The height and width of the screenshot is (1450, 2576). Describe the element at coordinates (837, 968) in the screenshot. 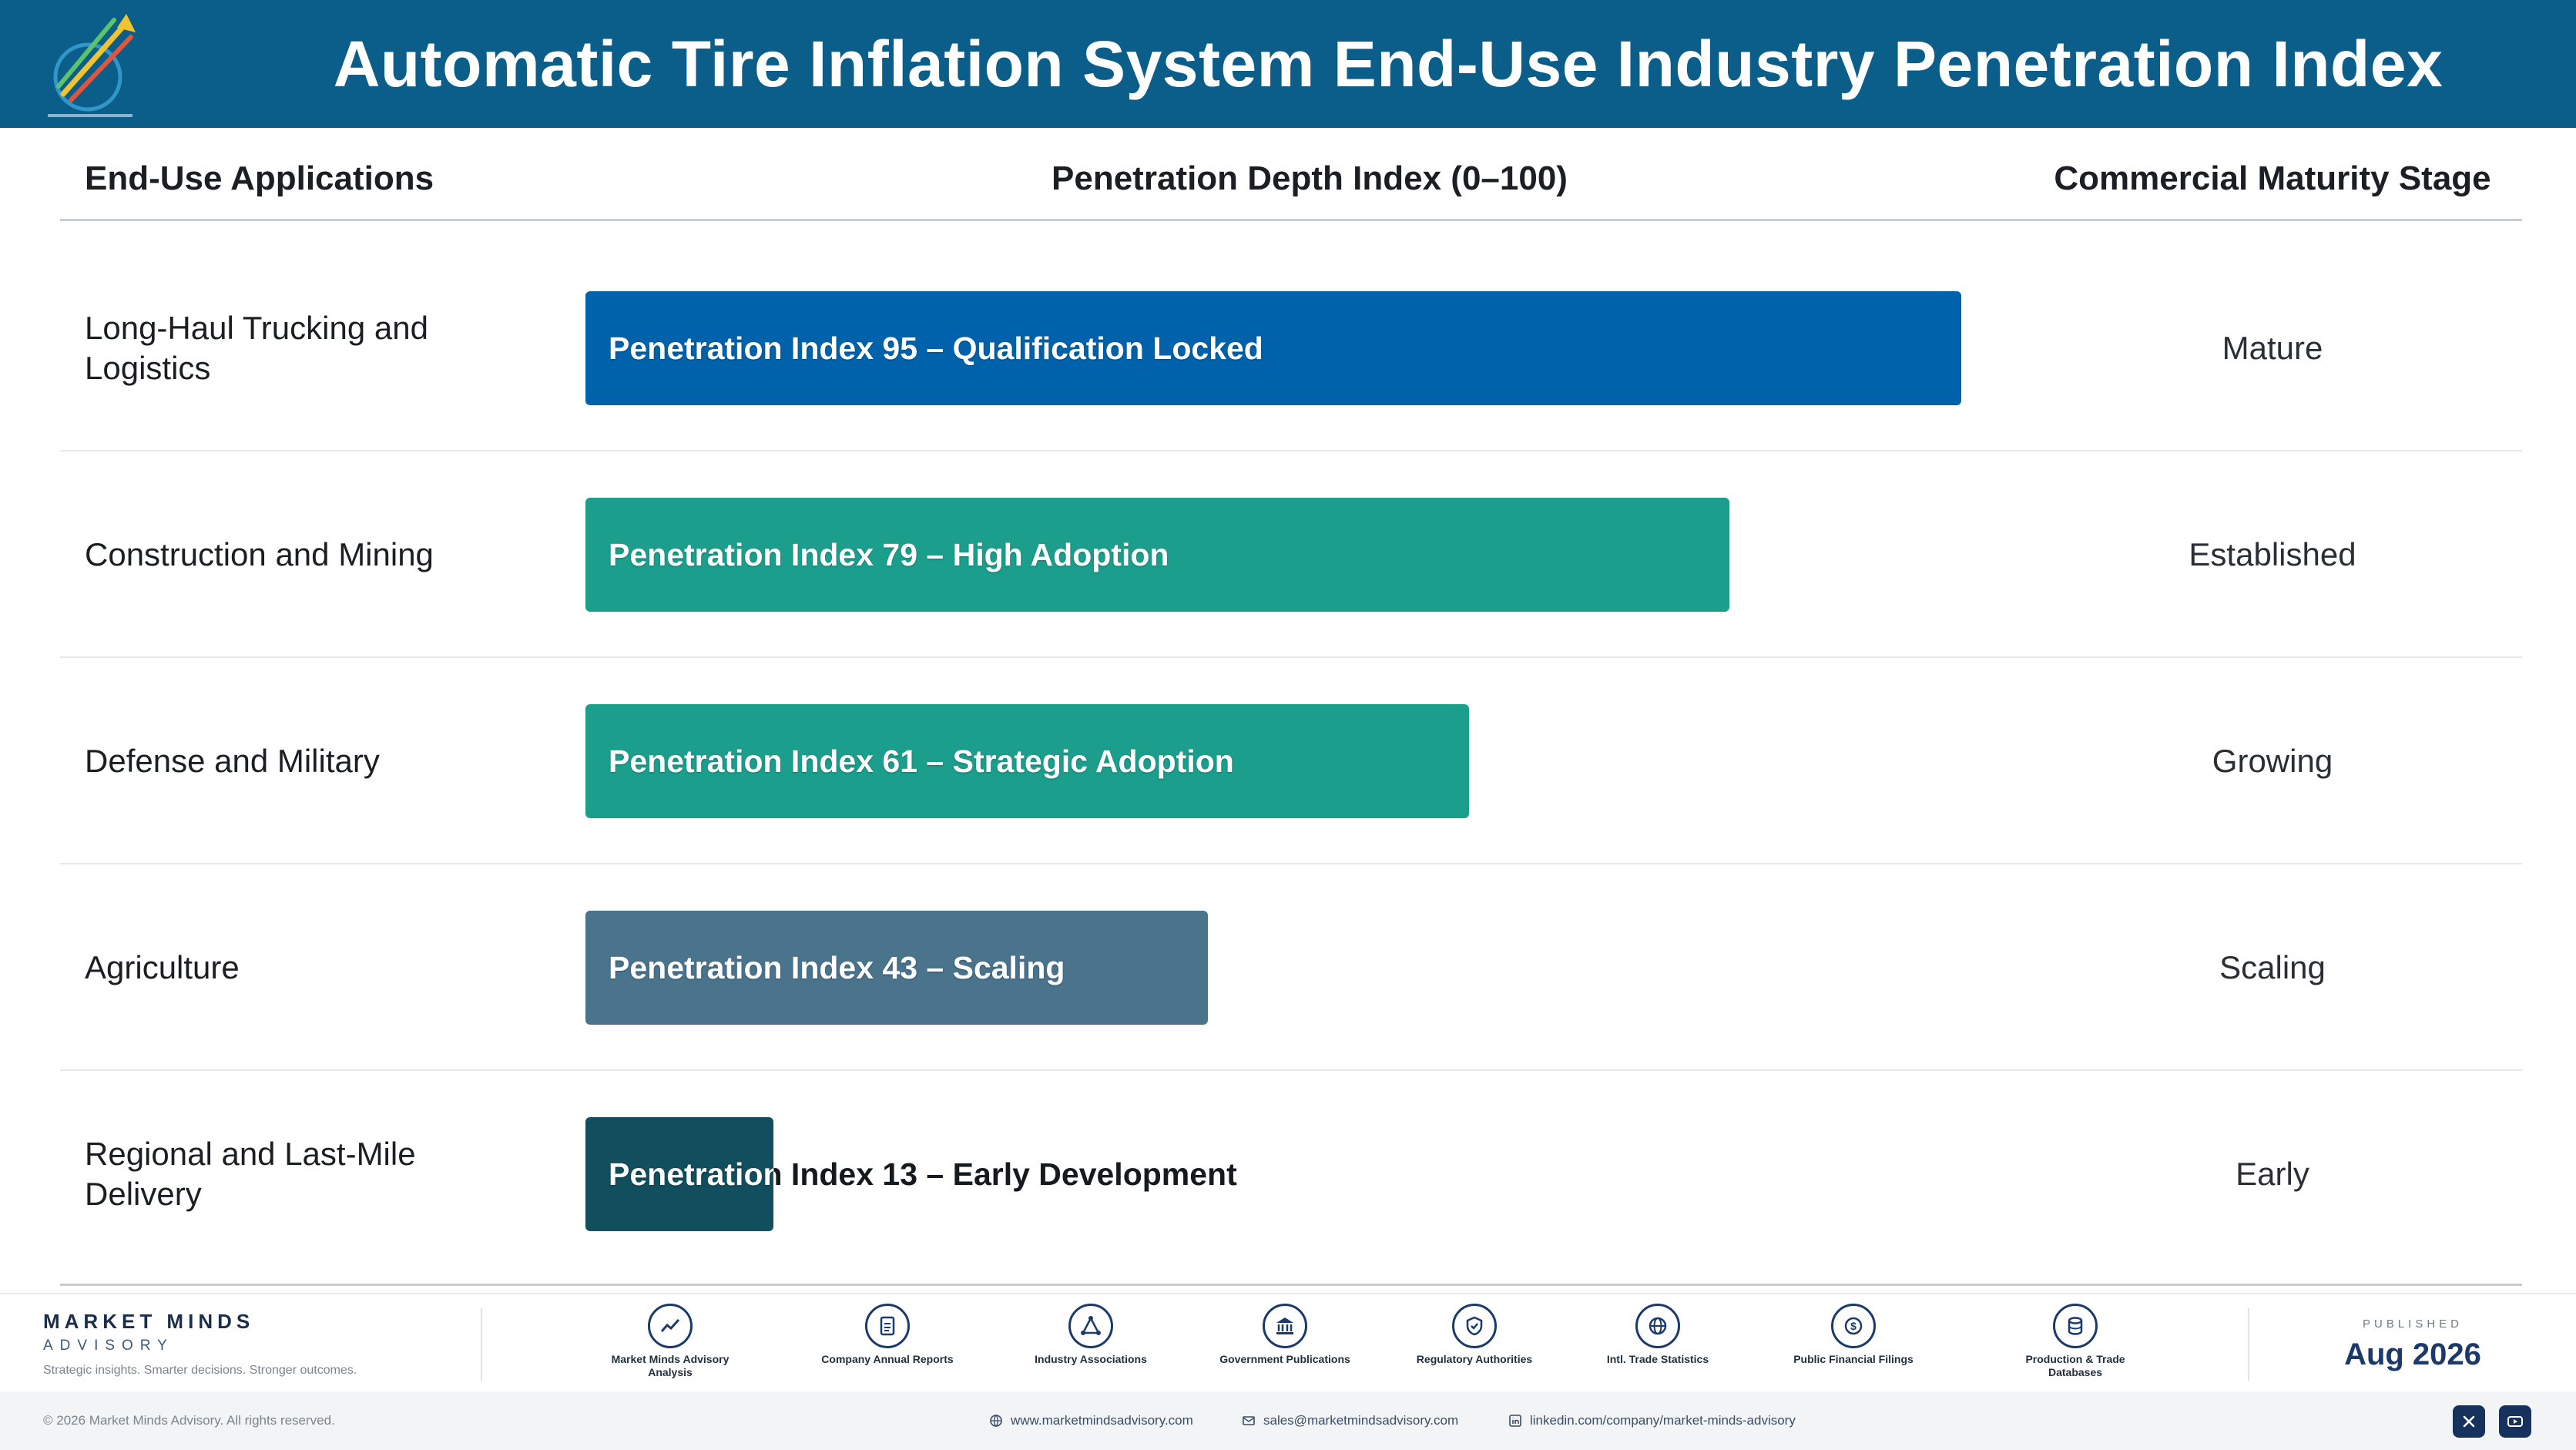

I see `bar-data-label: Penetration Index 43 – Scaling` at that location.